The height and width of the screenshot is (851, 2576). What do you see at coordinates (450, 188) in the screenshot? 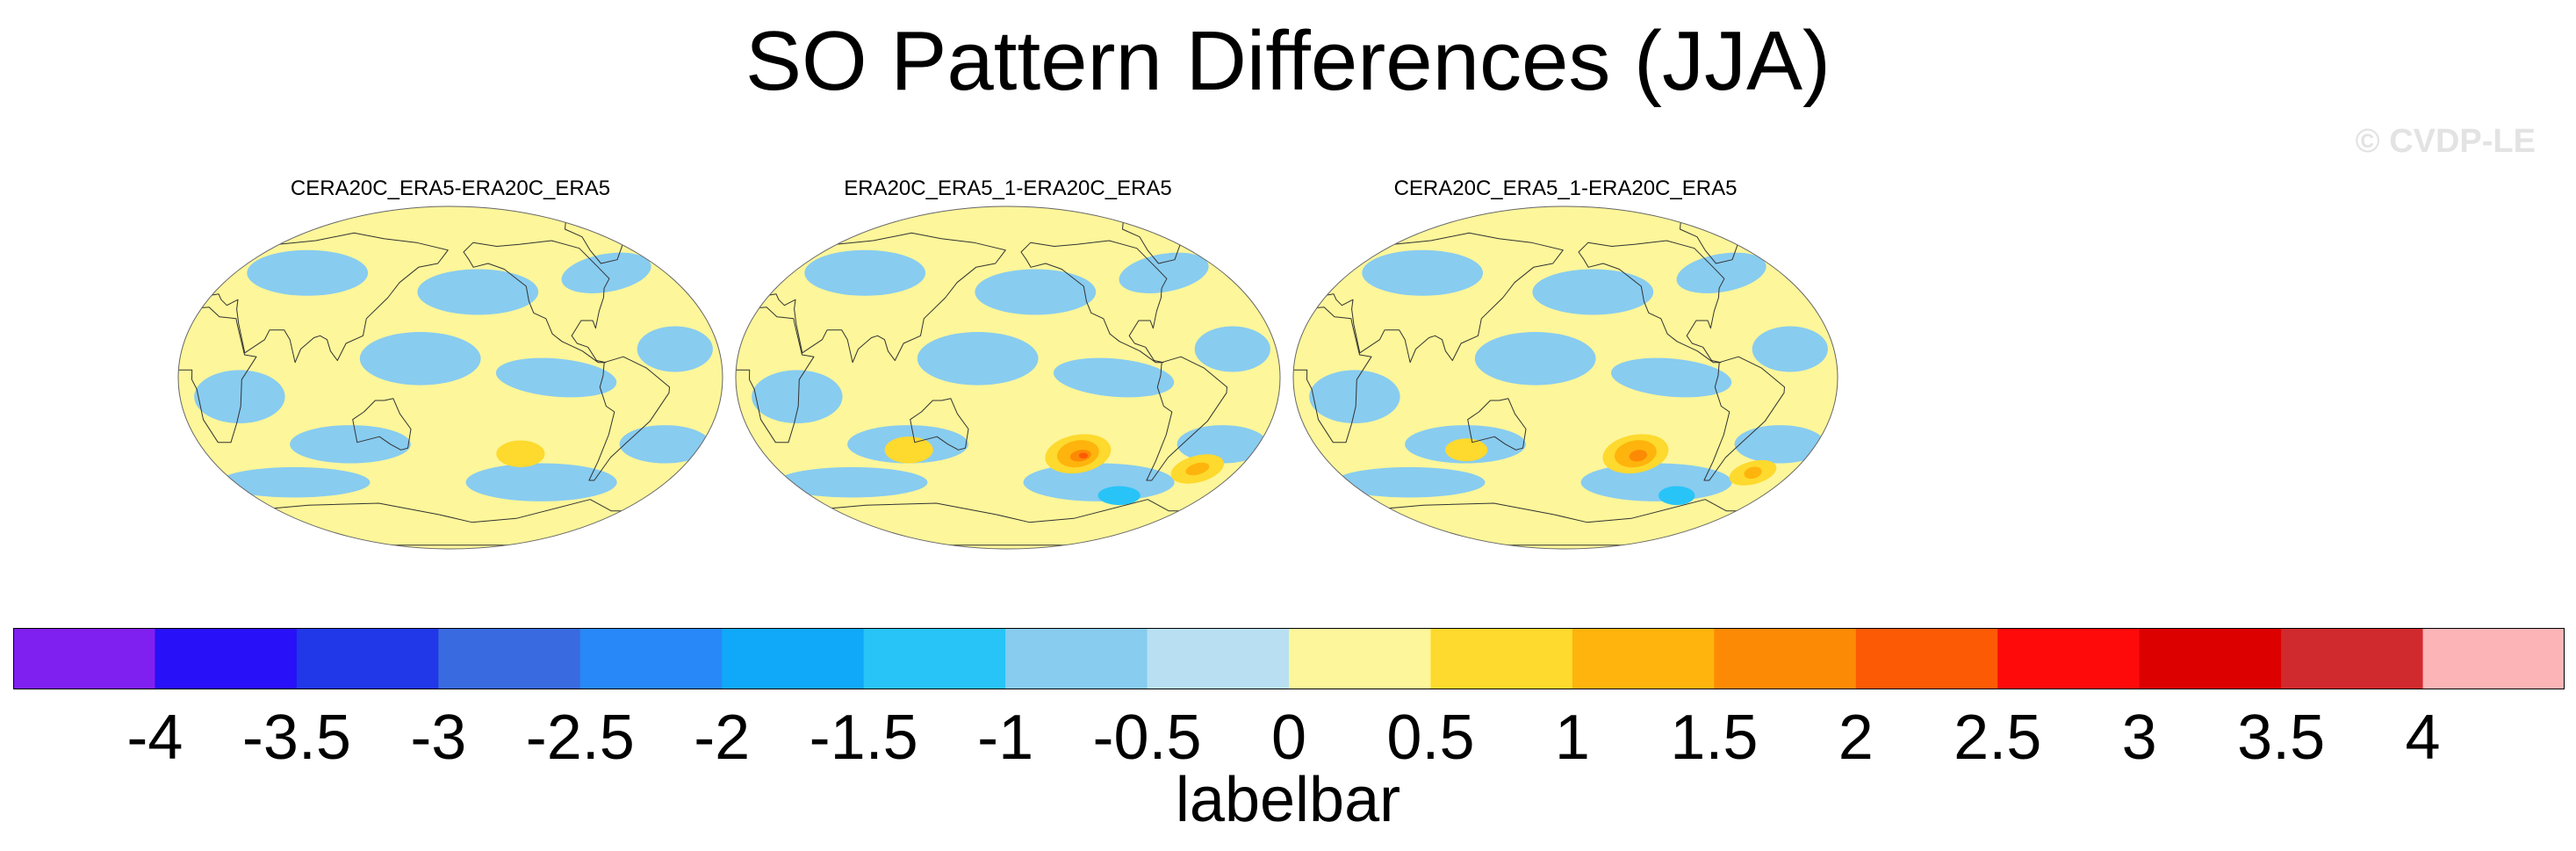
I see `panel-title-1: CERA20C_ERA5-ERA20C_ERA5` at bounding box center [450, 188].